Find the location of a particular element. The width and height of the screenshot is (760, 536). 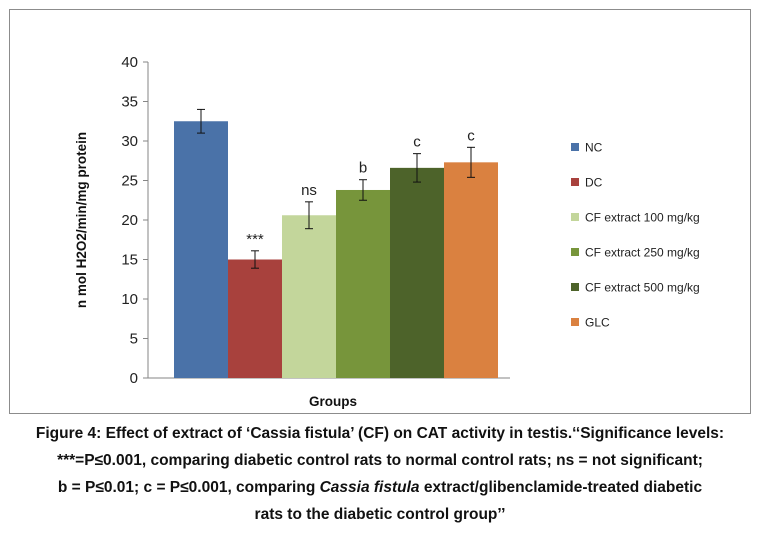

y-tick-label: 25 is located at coordinates (129, 181).